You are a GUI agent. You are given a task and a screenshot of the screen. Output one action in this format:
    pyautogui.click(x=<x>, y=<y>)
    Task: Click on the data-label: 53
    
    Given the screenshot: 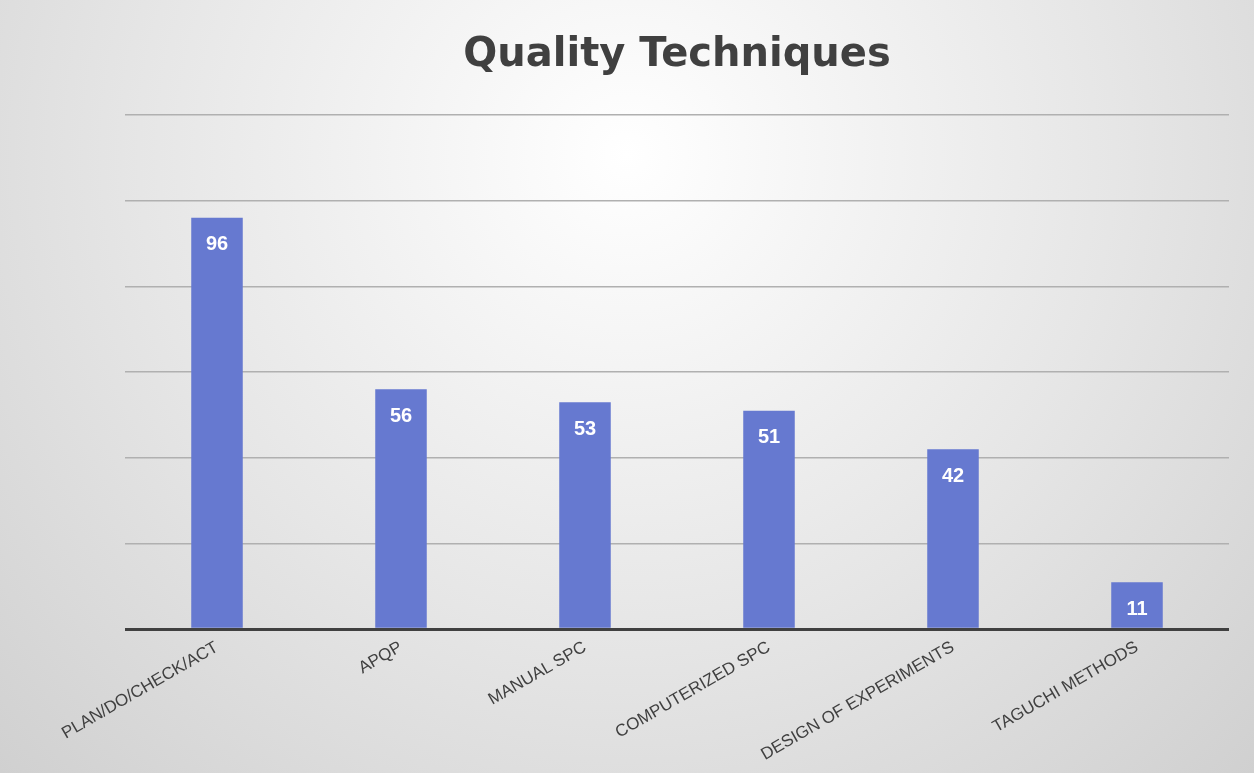 What is the action you would take?
    pyautogui.click(x=585, y=427)
    